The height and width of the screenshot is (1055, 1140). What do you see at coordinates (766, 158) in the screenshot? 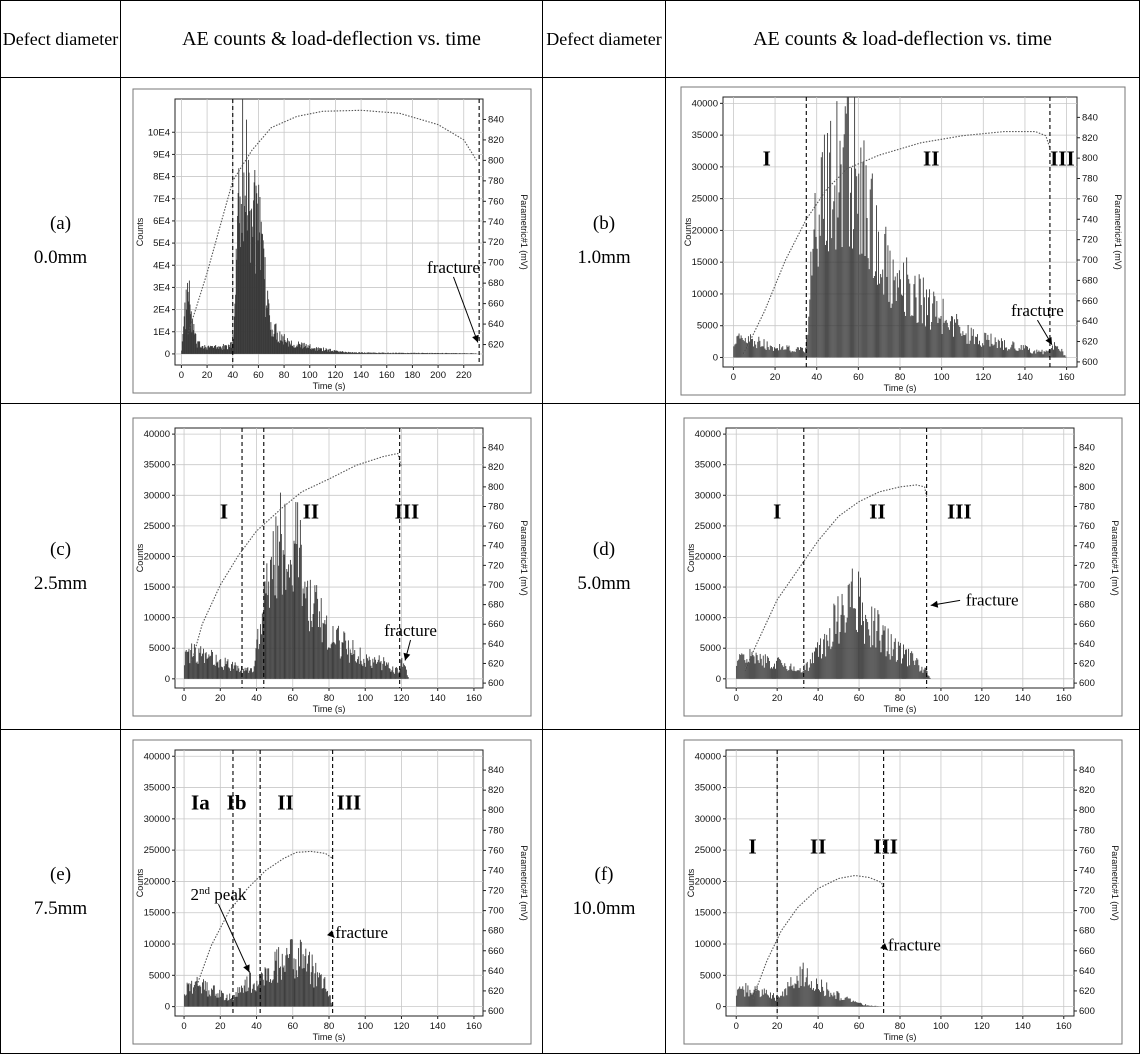
I see `region-label: I` at bounding box center [766, 158].